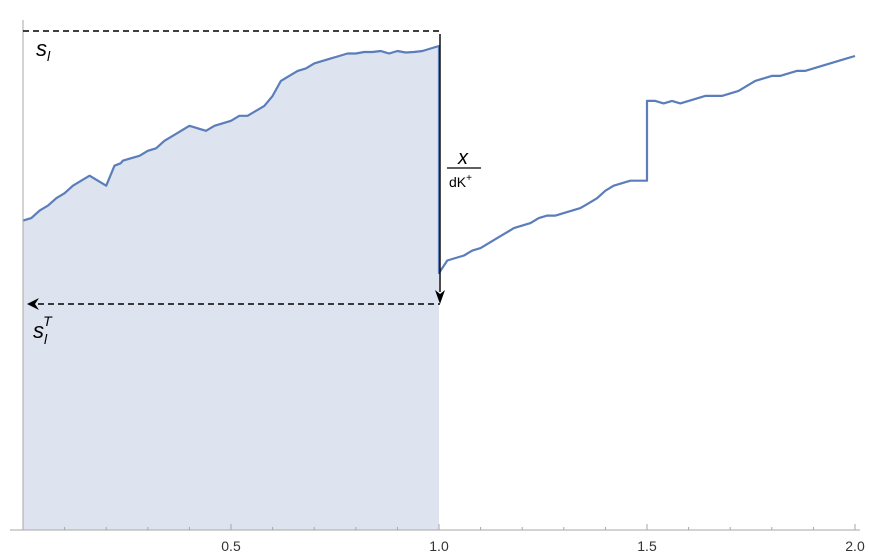  Describe the element at coordinates (647, 546) in the screenshot. I see `x-tick-label: 1.5` at that location.